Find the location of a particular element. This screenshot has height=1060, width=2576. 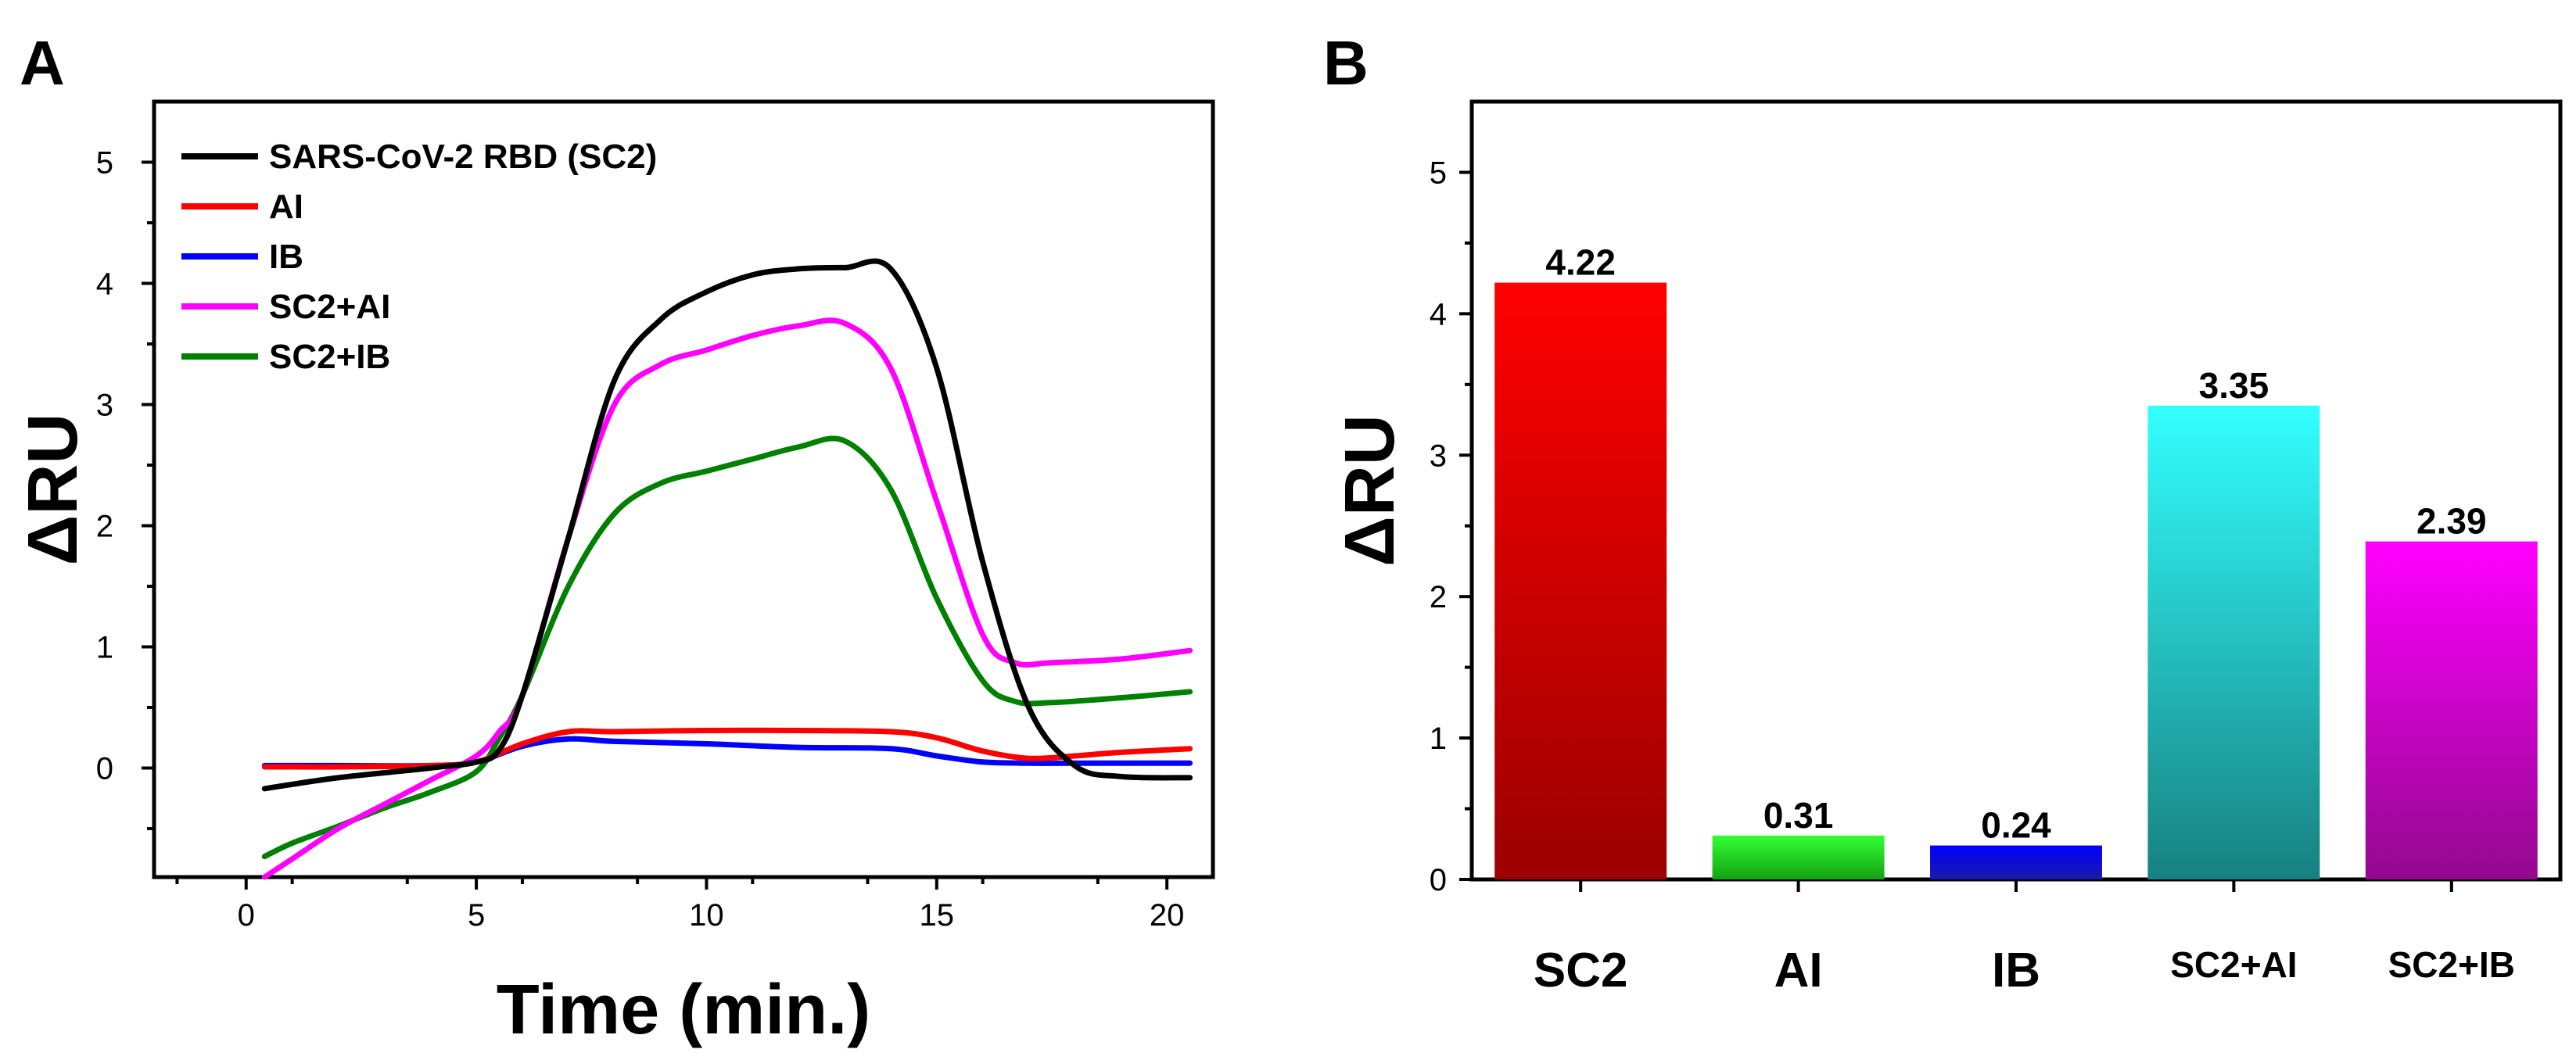

bar-value-label-sc2-ai: 3.35 is located at coordinates (2234, 385).